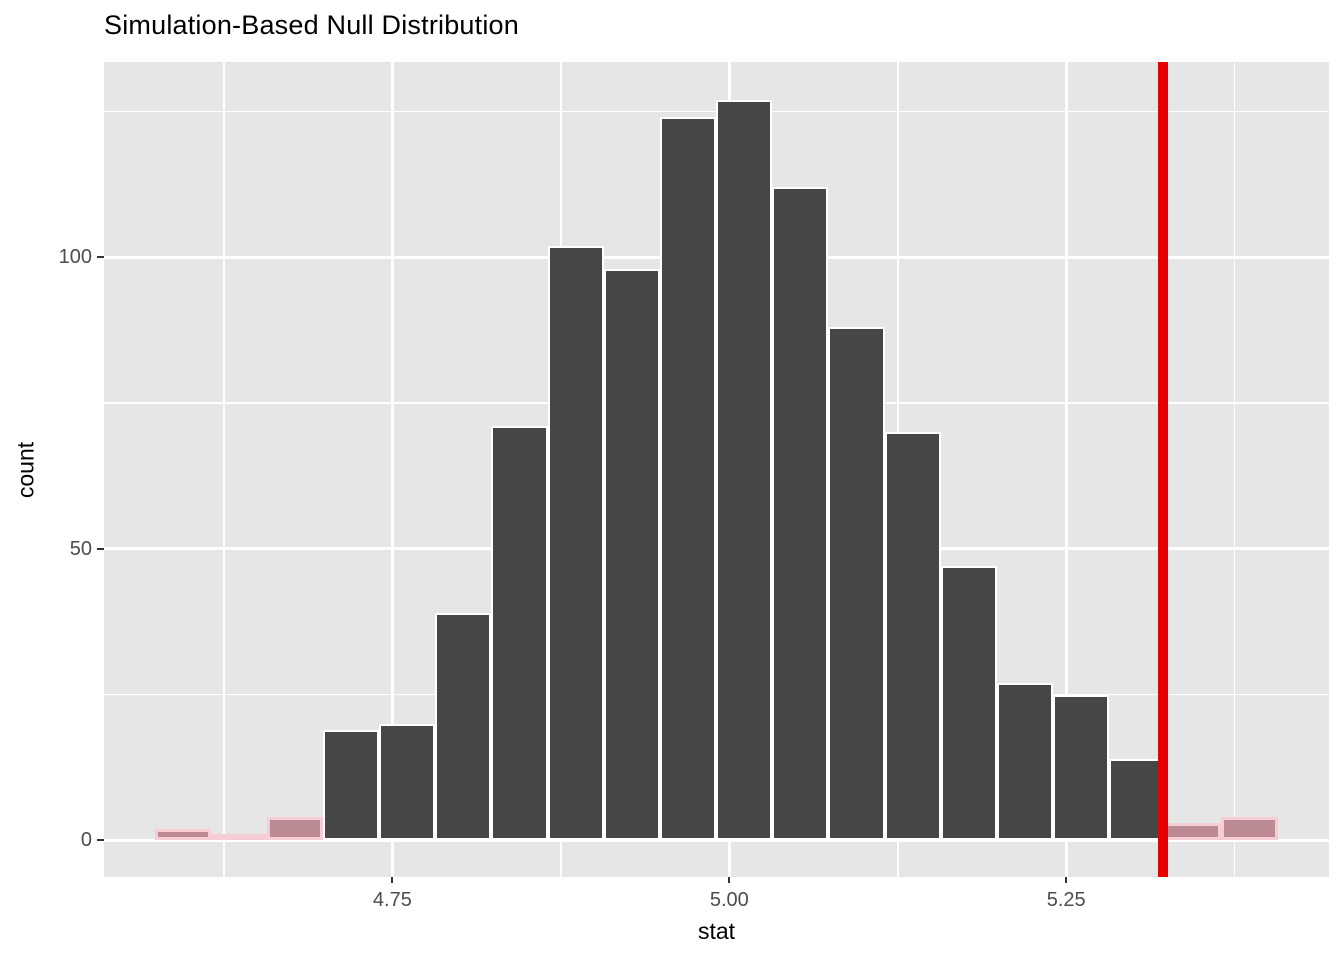 This screenshot has width=1344, height=960. Describe the element at coordinates (729, 900) in the screenshot. I see `x-tick-label: 5.00` at that location.